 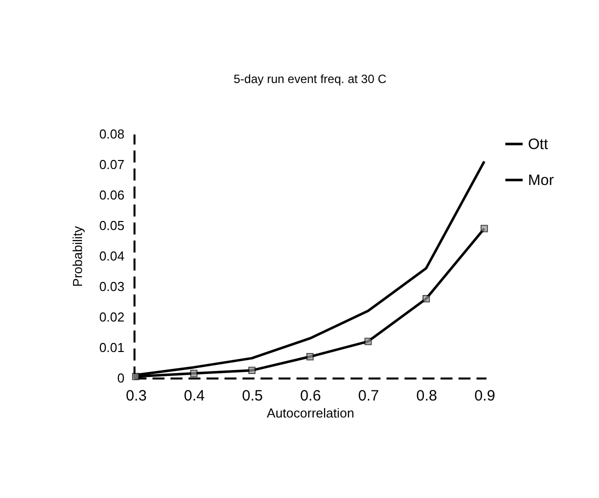 I want to click on y-tick-label: 0.07, so click(x=111, y=164).